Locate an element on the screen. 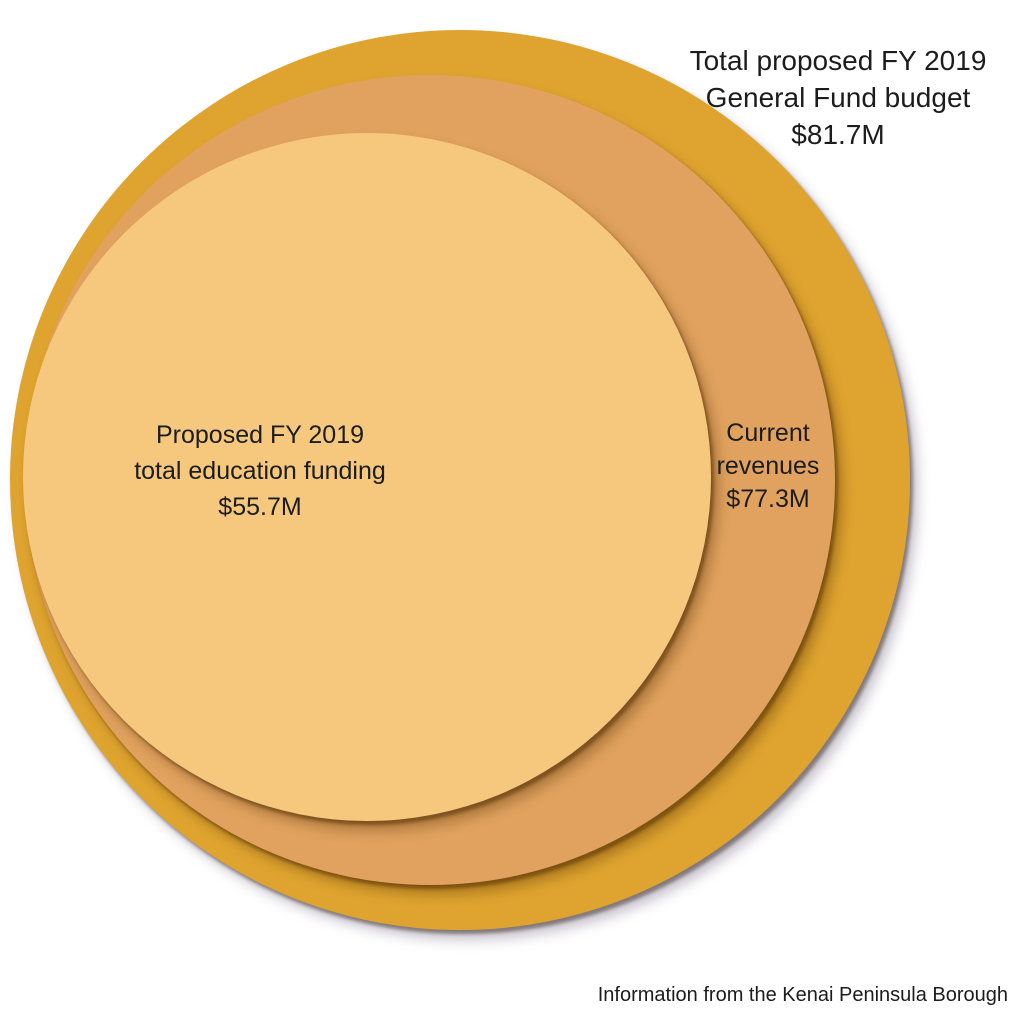 The image size is (1024, 1024). label-line: Total proposed FY 2019 is located at coordinates (838, 60).